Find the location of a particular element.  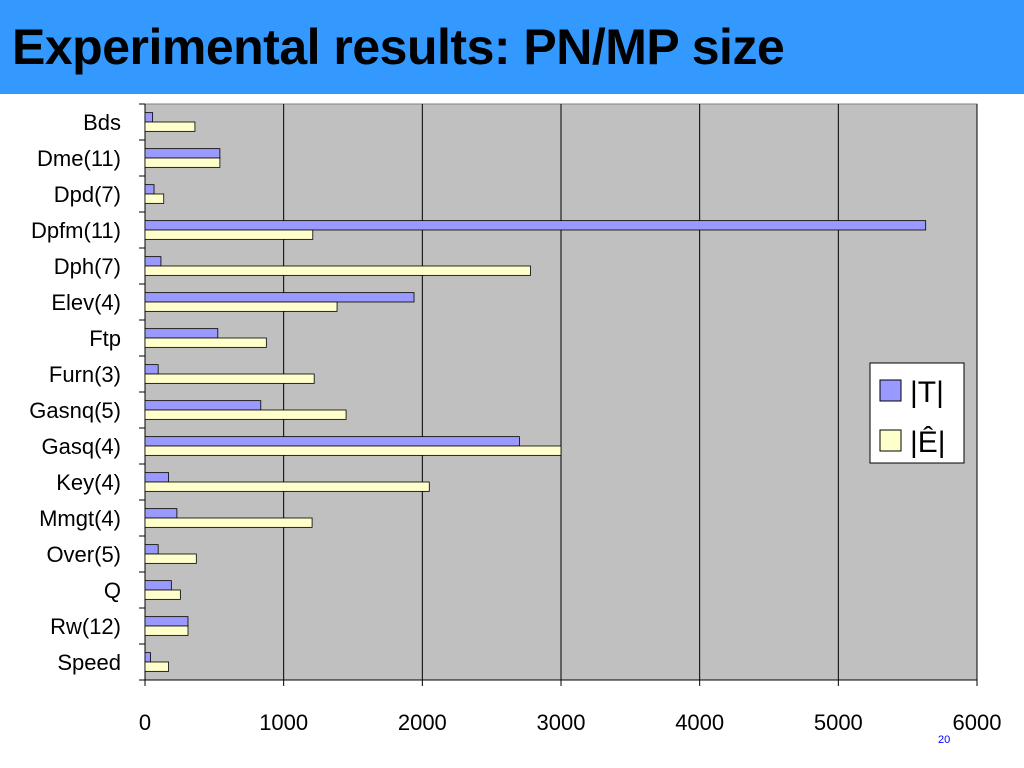

category-label: Over(5) is located at coordinates (83, 554).